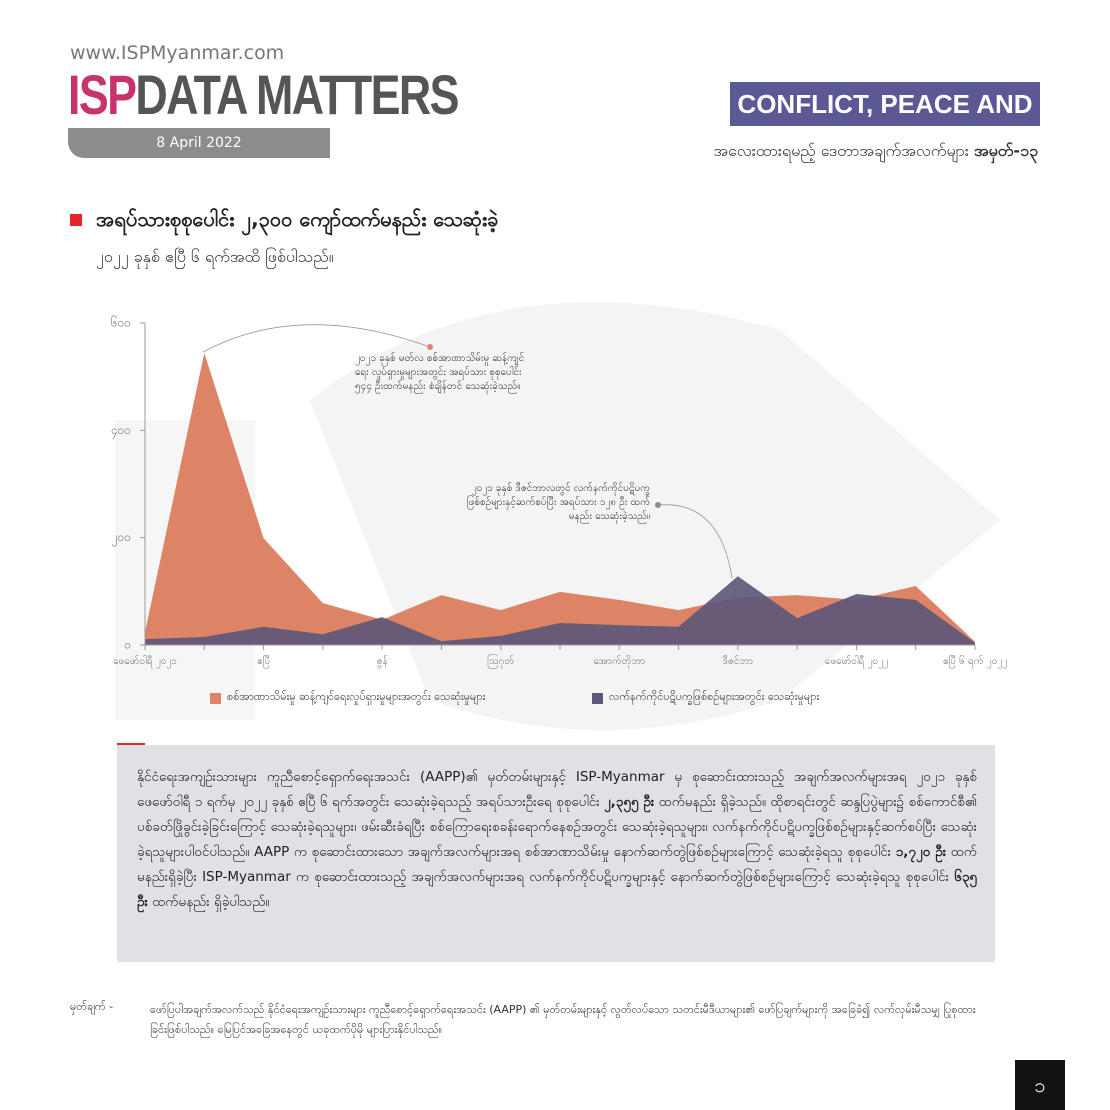 Image resolution: width=1110 pixels, height=1110 pixels. What do you see at coordinates (1005, 150) in the screenshot?
I see `series-number: အမှတ်-၁၃` at bounding box center [1005, 150].